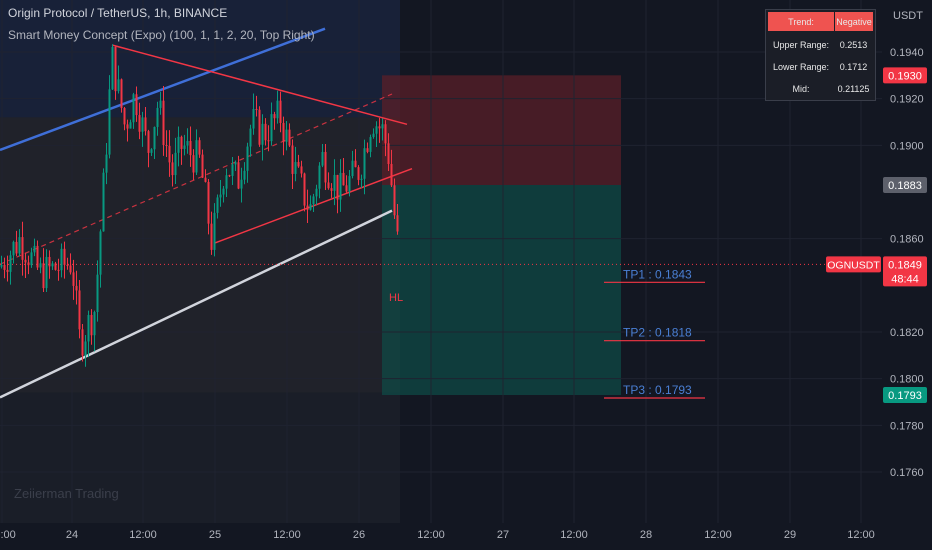 This screenshot has height=550, width=932. Describe the element at coordinates (907, 100) in the screenshot. I see `y-tick-label-1: 0.1920` at that location.